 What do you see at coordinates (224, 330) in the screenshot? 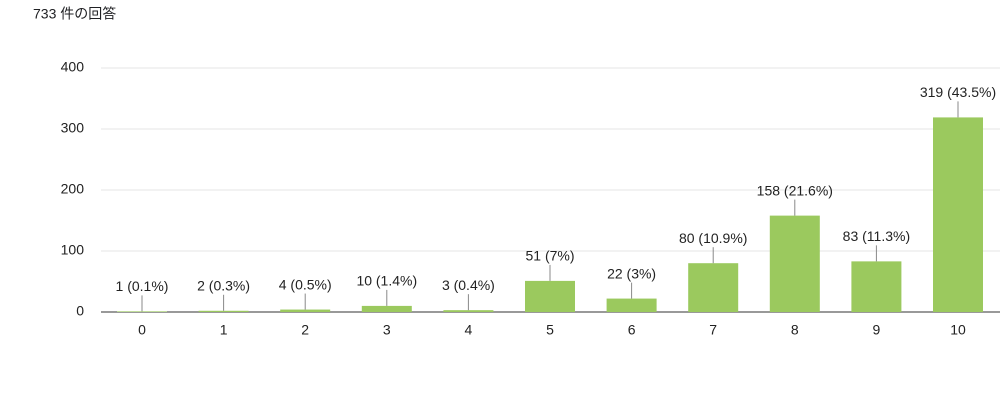
I see `x-tick-label: 1` at bounding box center [224, 330].